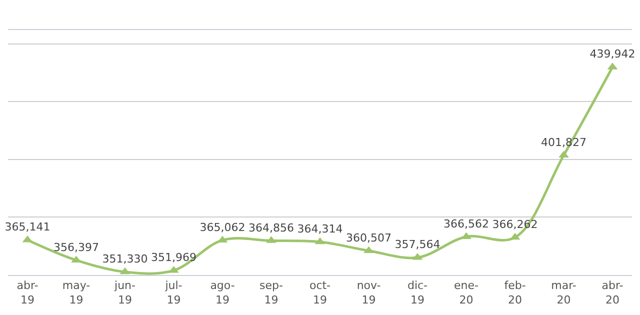  I want to click on data-label: 365,062, so click(223, 227).